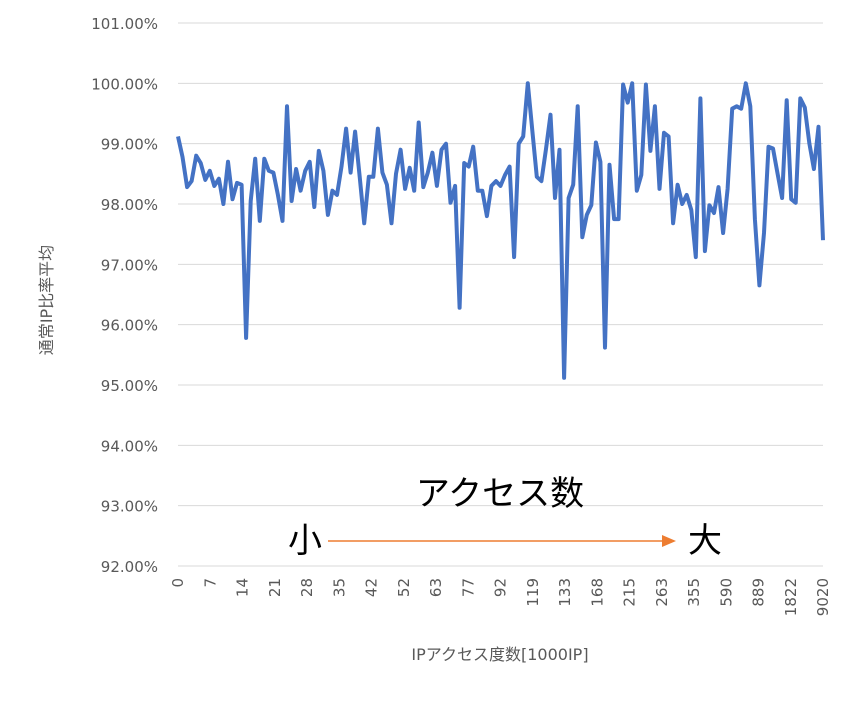 The height and width of the screenshot is (701, 847). I want to click on annotation-large-label: 大, so click(705, 541).